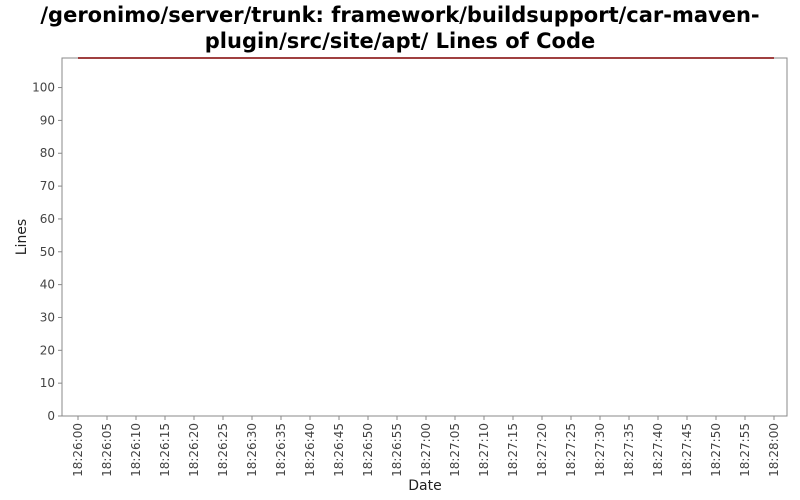 The height and width of the screenshot is (500, 800). Describe the element at coordinates (629, 450) in the screenshot. I see `x-tick-label: 18:27:35` at that location.